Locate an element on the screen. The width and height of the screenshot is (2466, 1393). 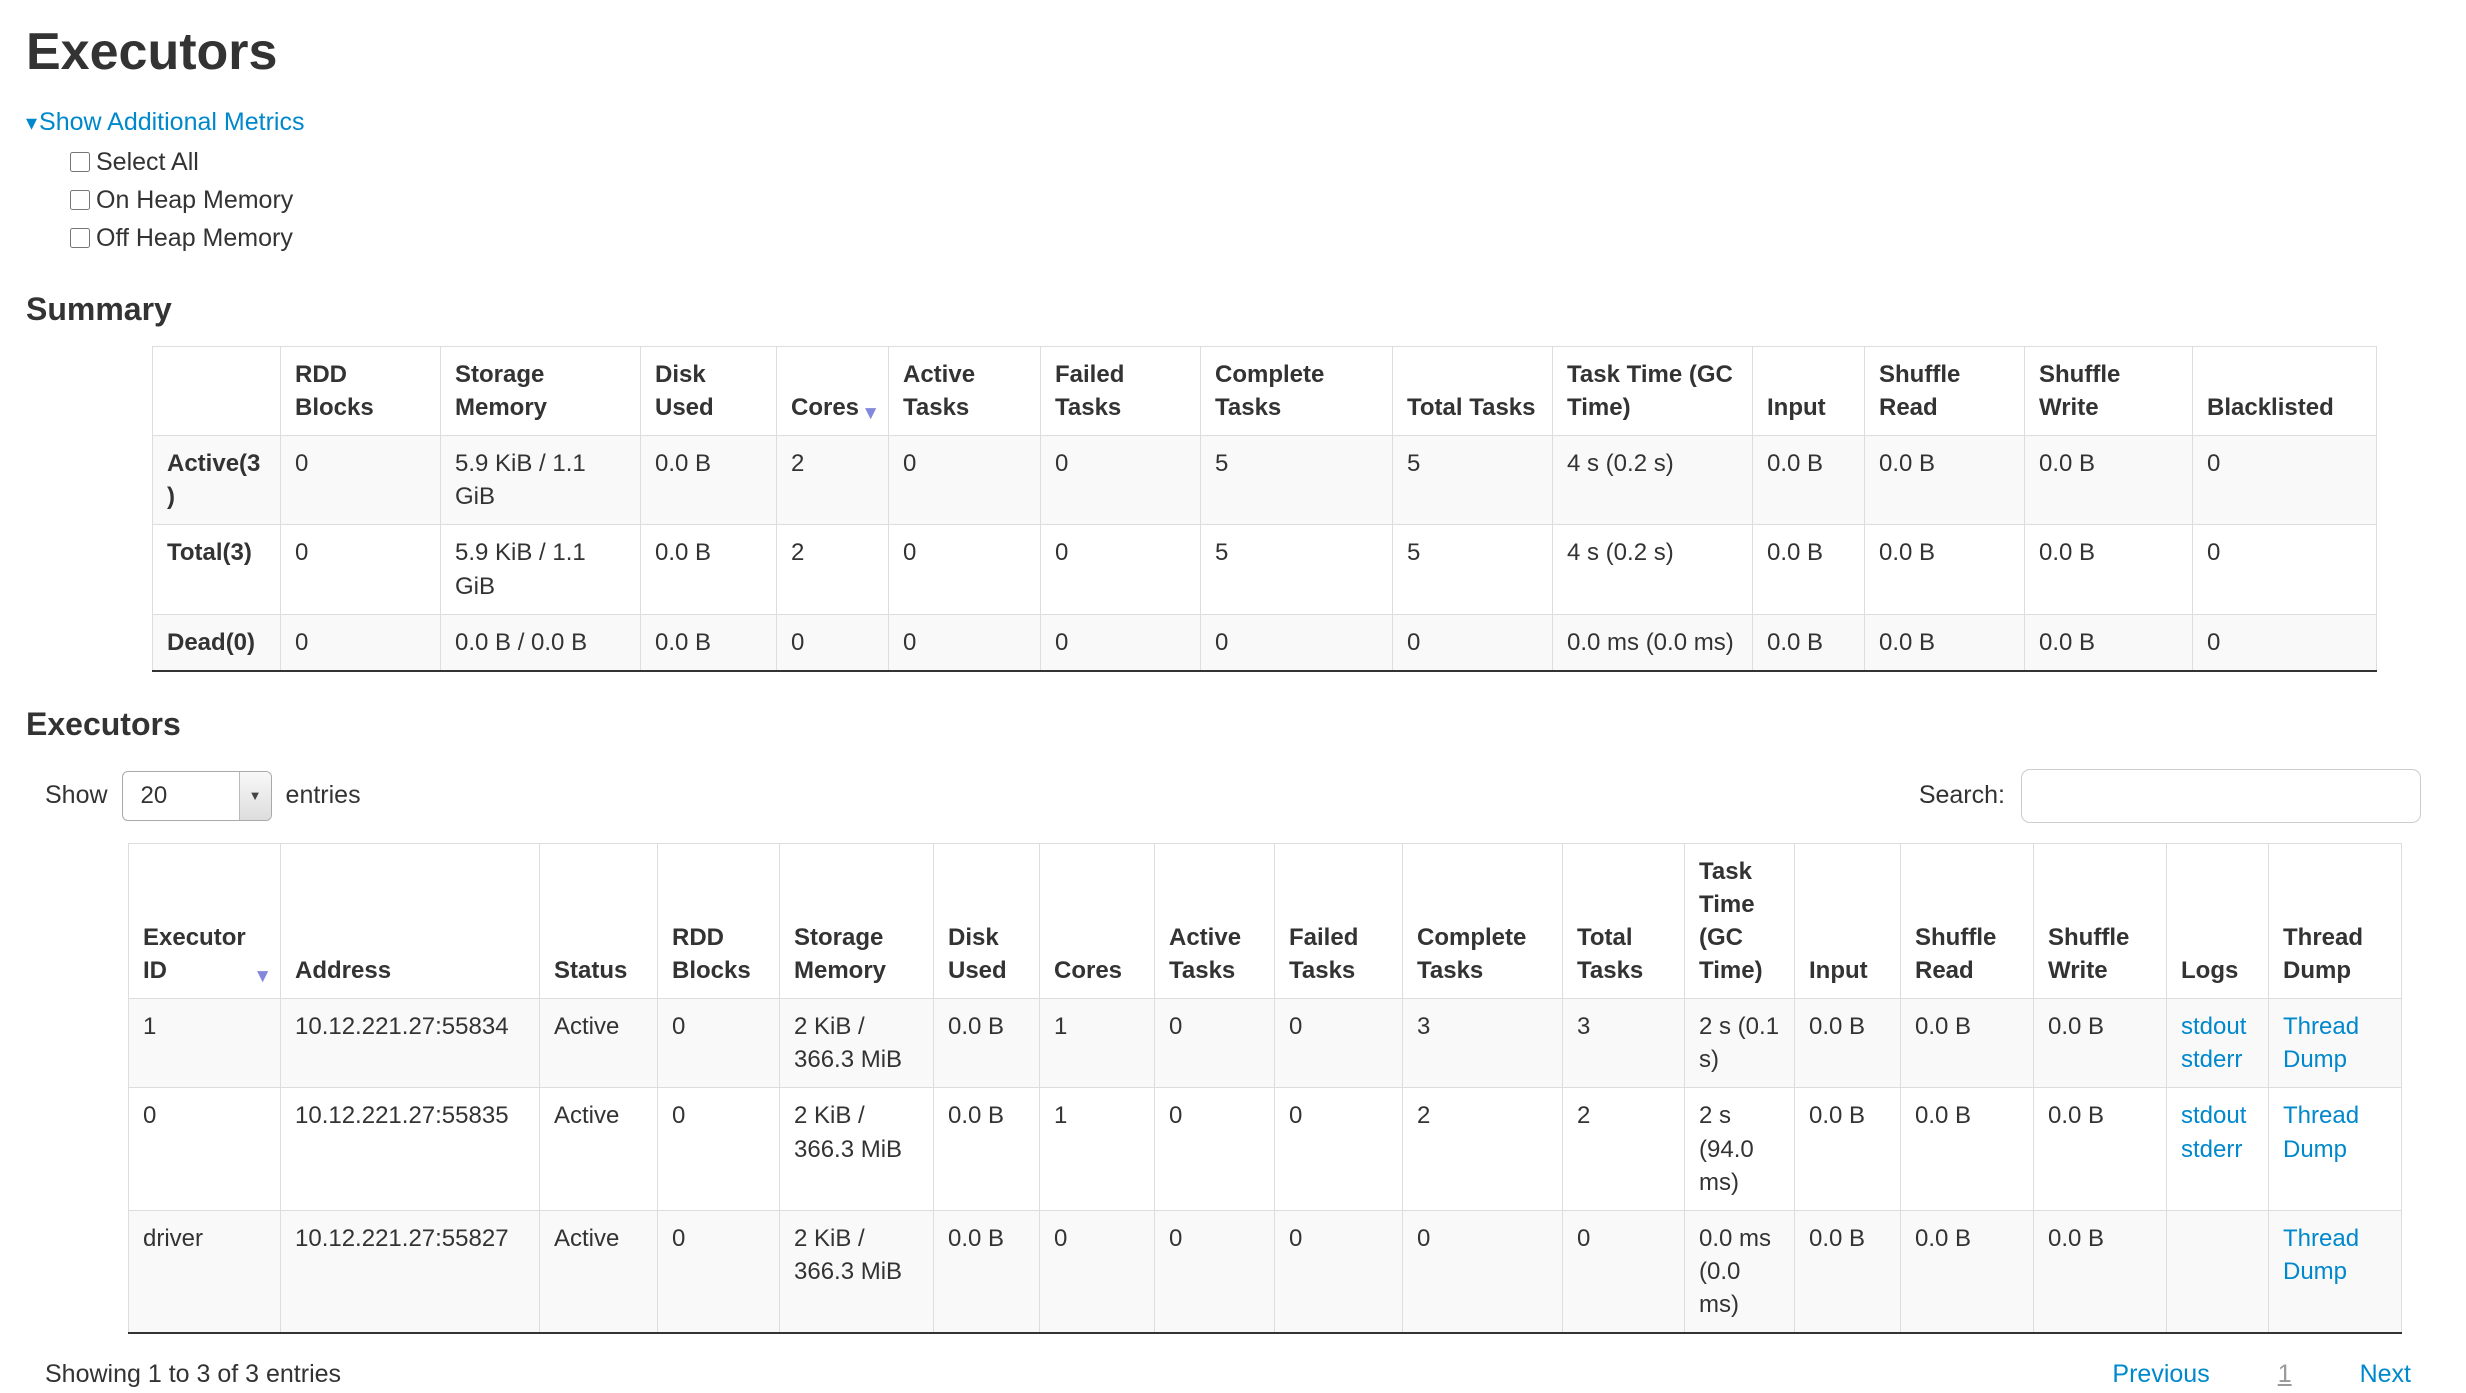
entries-label: entries is located at coordinates (323, 795).